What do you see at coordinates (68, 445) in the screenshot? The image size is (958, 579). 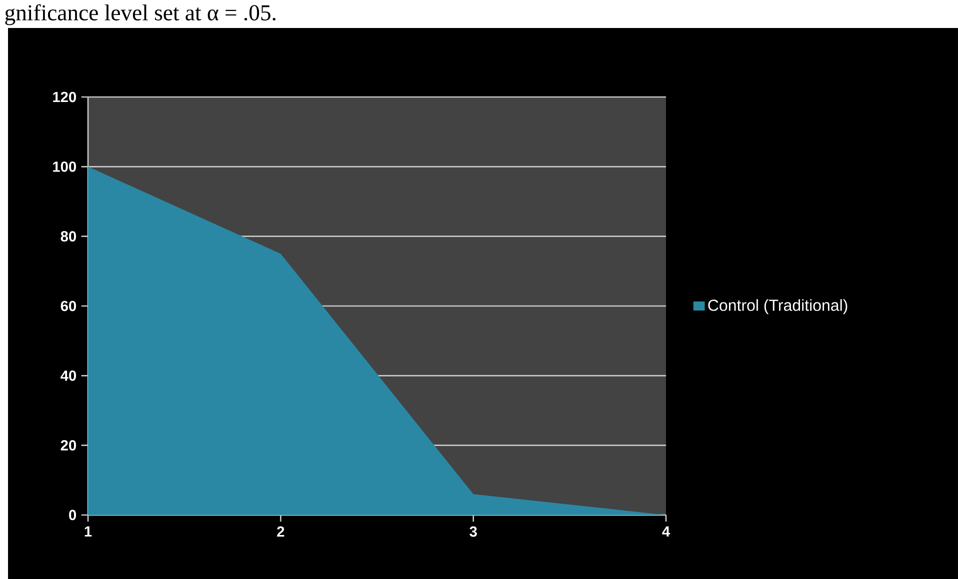 I see `y-tick-label: 20` at bounding box center [68, 445].